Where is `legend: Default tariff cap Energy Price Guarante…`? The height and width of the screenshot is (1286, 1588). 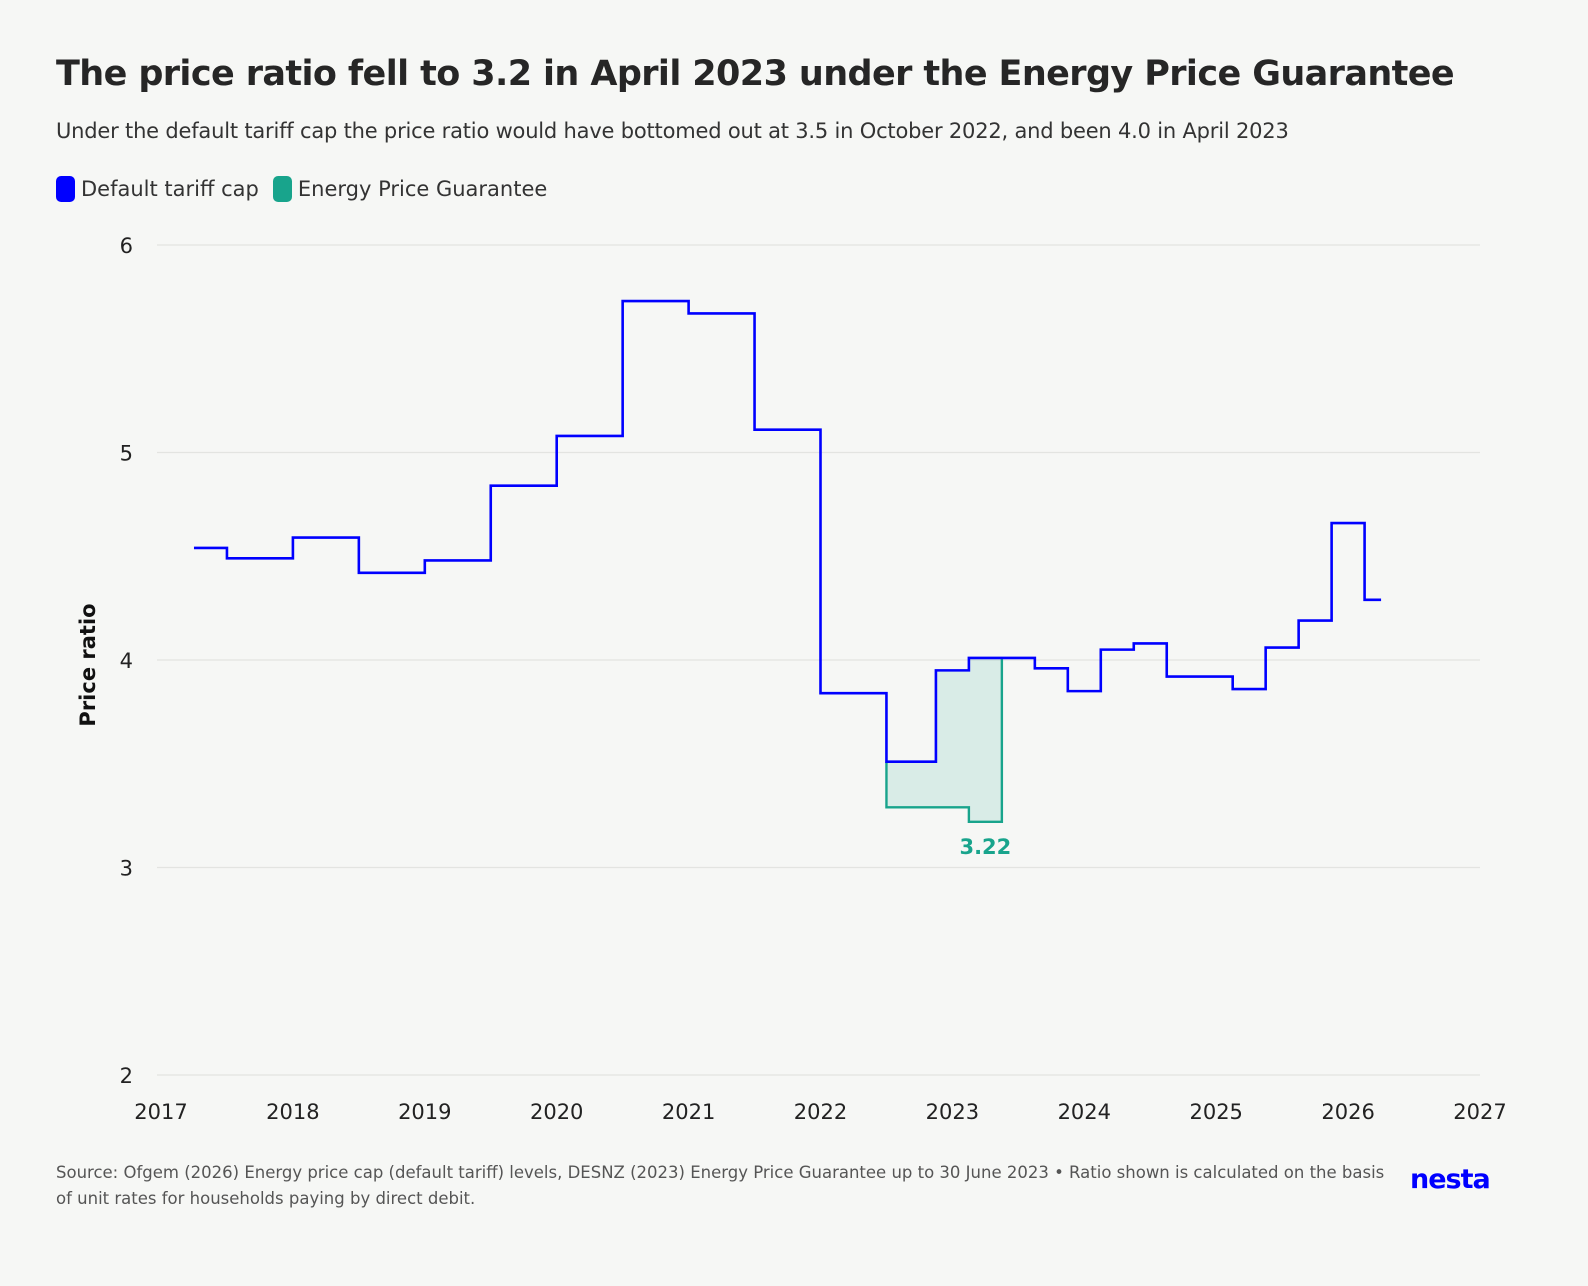 legend: Default tariff cap Energy Price Guarante… is located at coordinates (301, 189).